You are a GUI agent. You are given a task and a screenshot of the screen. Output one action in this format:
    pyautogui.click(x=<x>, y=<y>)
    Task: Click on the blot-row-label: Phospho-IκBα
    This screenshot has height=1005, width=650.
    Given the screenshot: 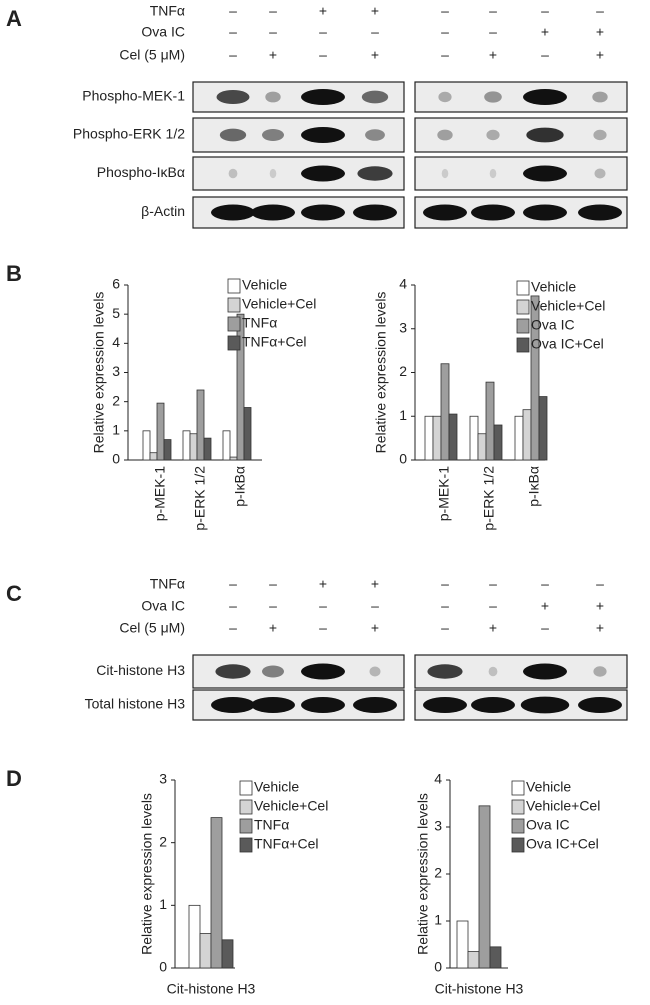 What is the action you would take?
    pyautogui.click(x=141, y=172)
    